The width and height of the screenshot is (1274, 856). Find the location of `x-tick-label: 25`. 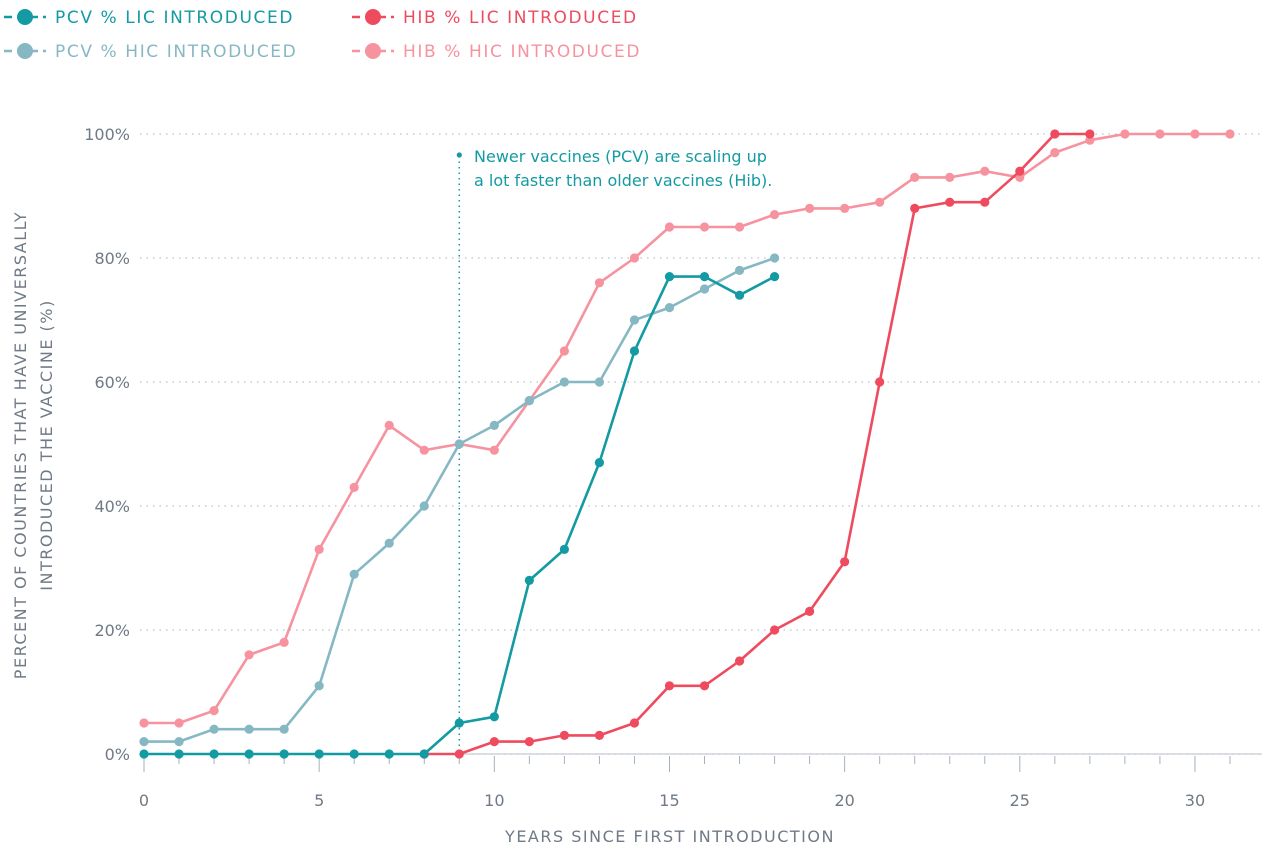

x-tick-label: 25 is located at coordinates (1020, 800).